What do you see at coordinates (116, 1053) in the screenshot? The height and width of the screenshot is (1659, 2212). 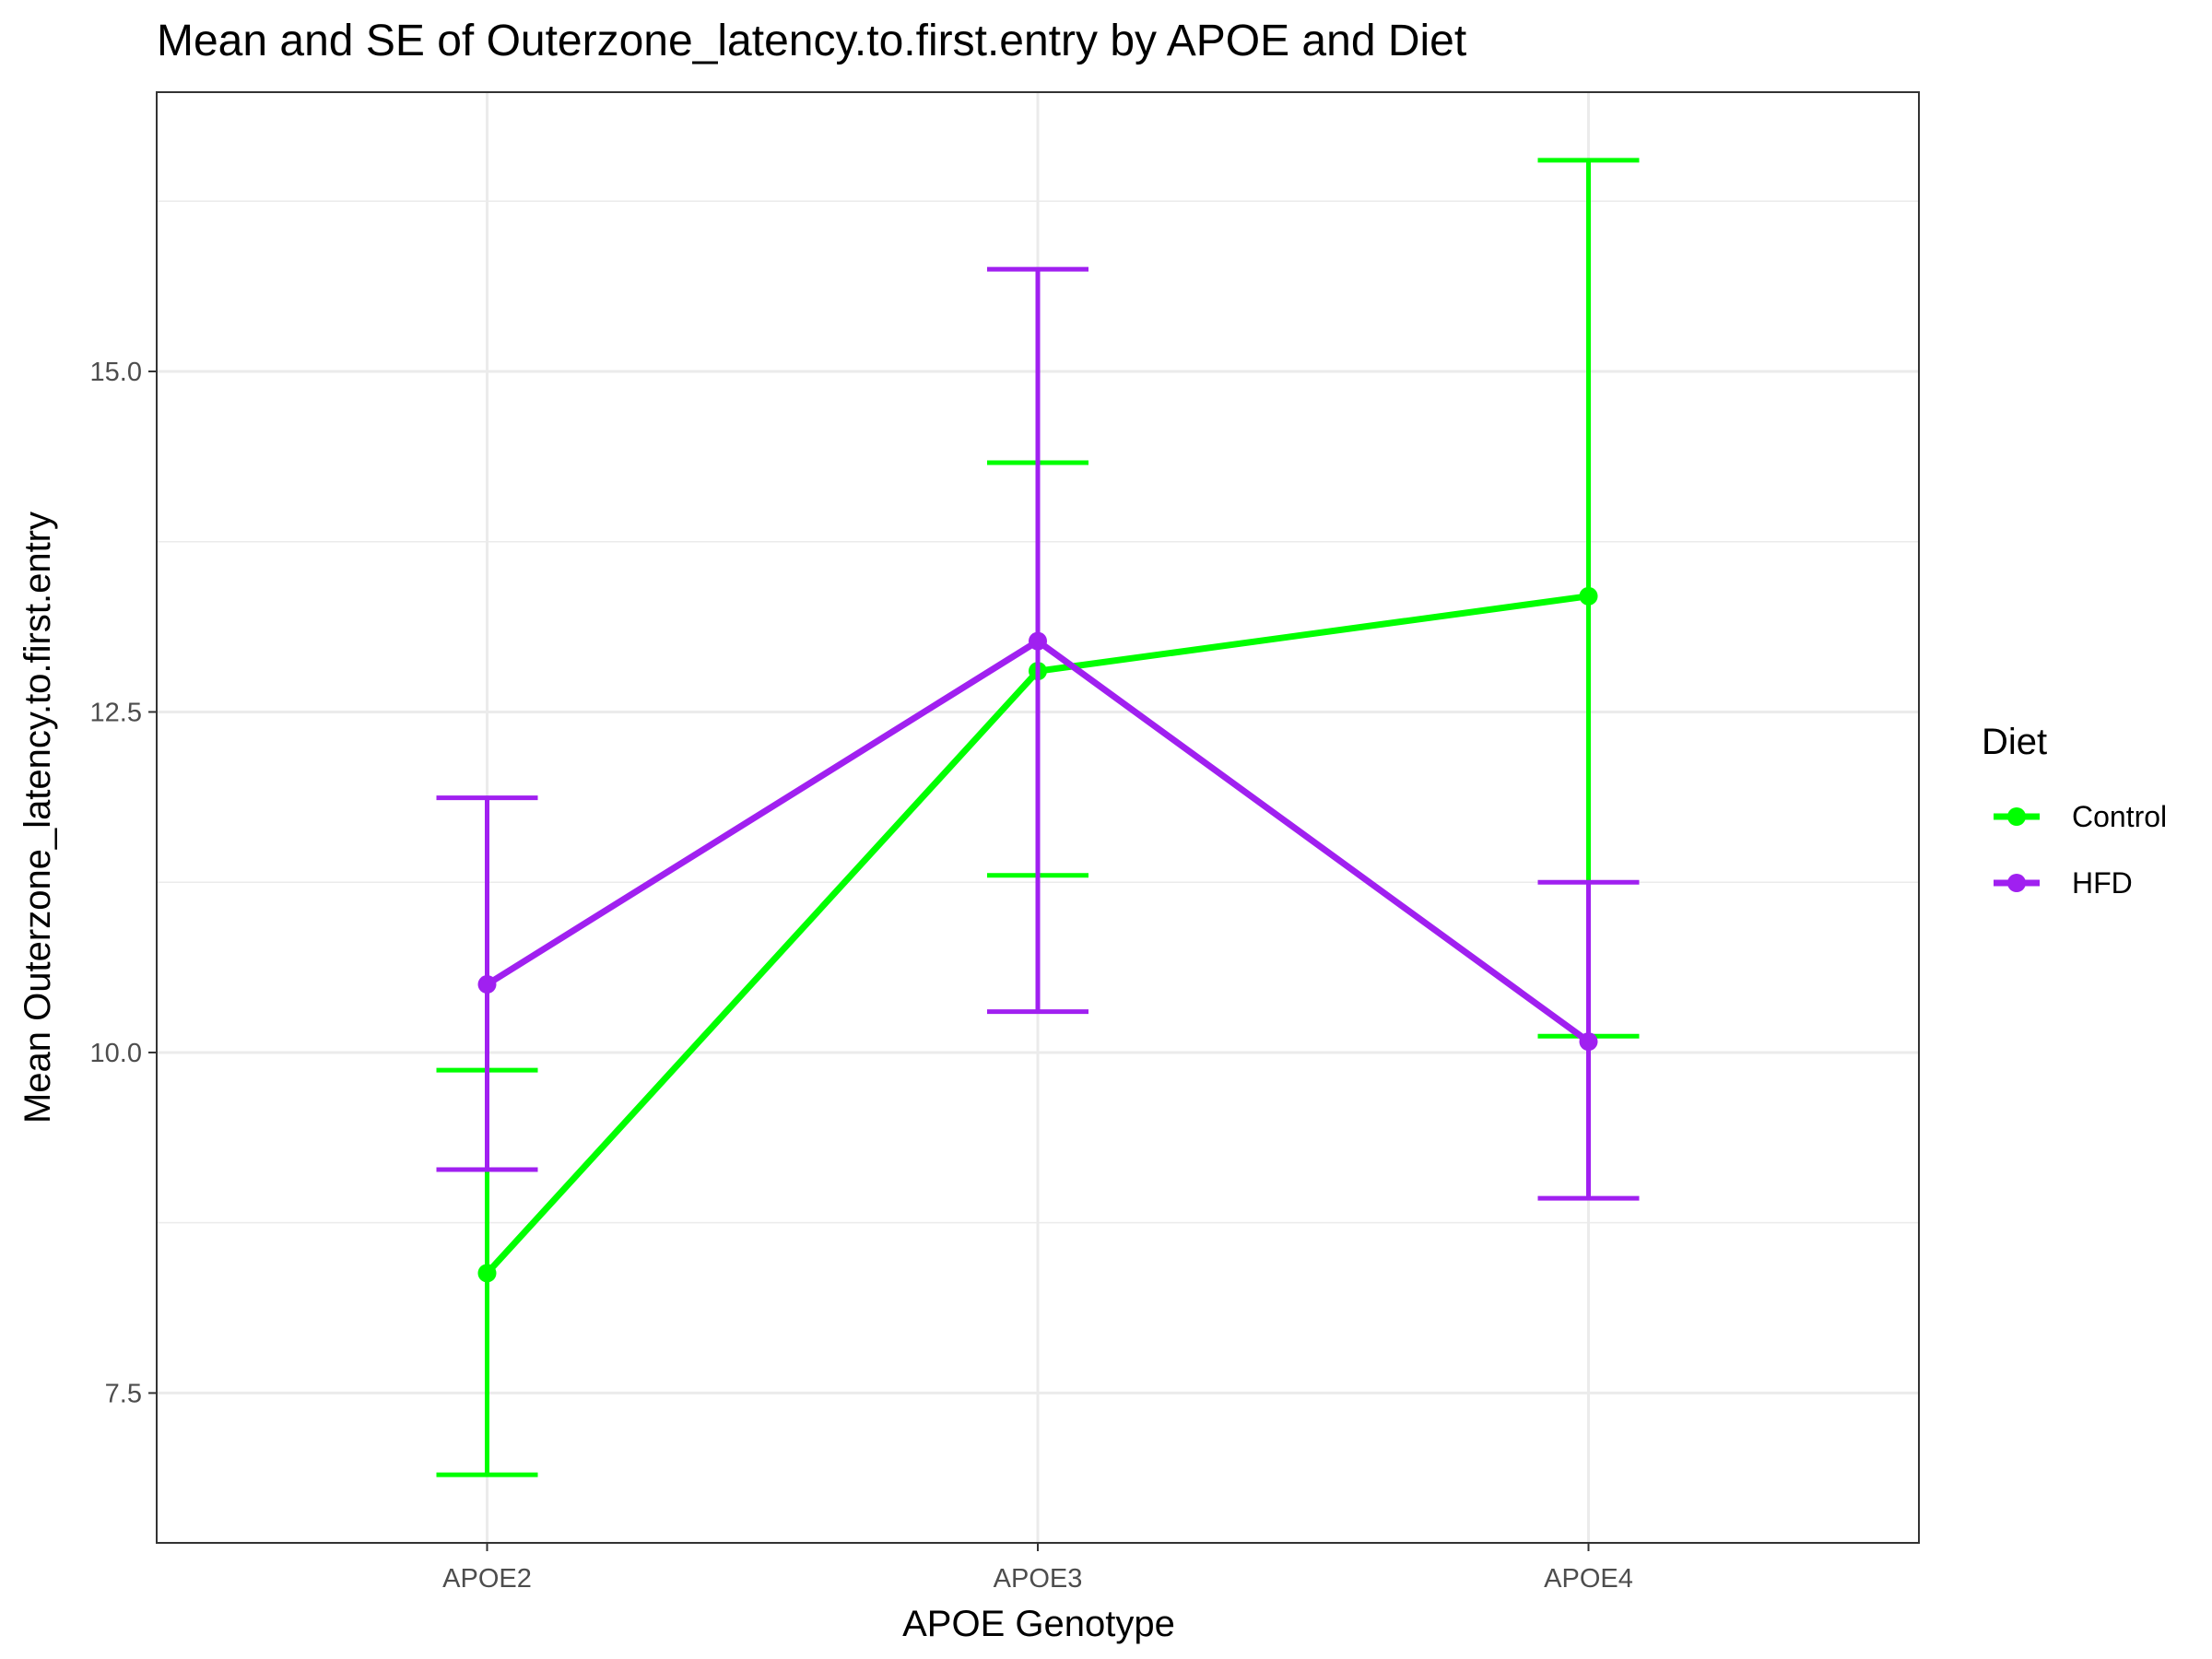 I see `y-tick-label: 10.0` at bounding box center [116, 1053].